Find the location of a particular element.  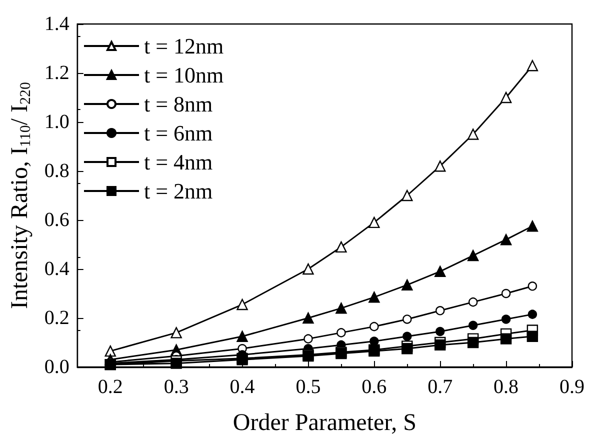

y-tick-label: 0.0 is located at coordinates (57, 367).